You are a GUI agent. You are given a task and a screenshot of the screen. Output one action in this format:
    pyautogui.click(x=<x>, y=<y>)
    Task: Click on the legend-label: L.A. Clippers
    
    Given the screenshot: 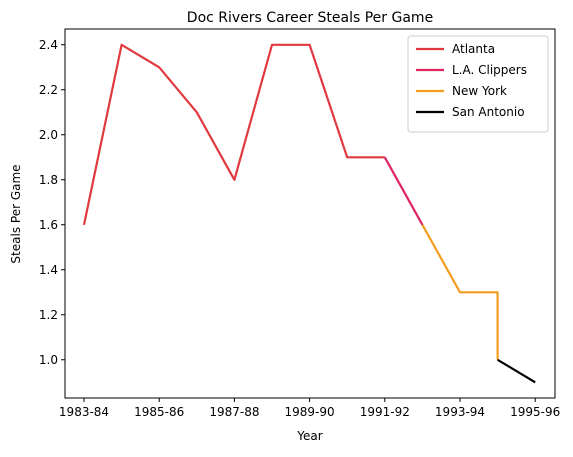 What is the action you would take?
    pyautogui.click(x=489, y=70)
    